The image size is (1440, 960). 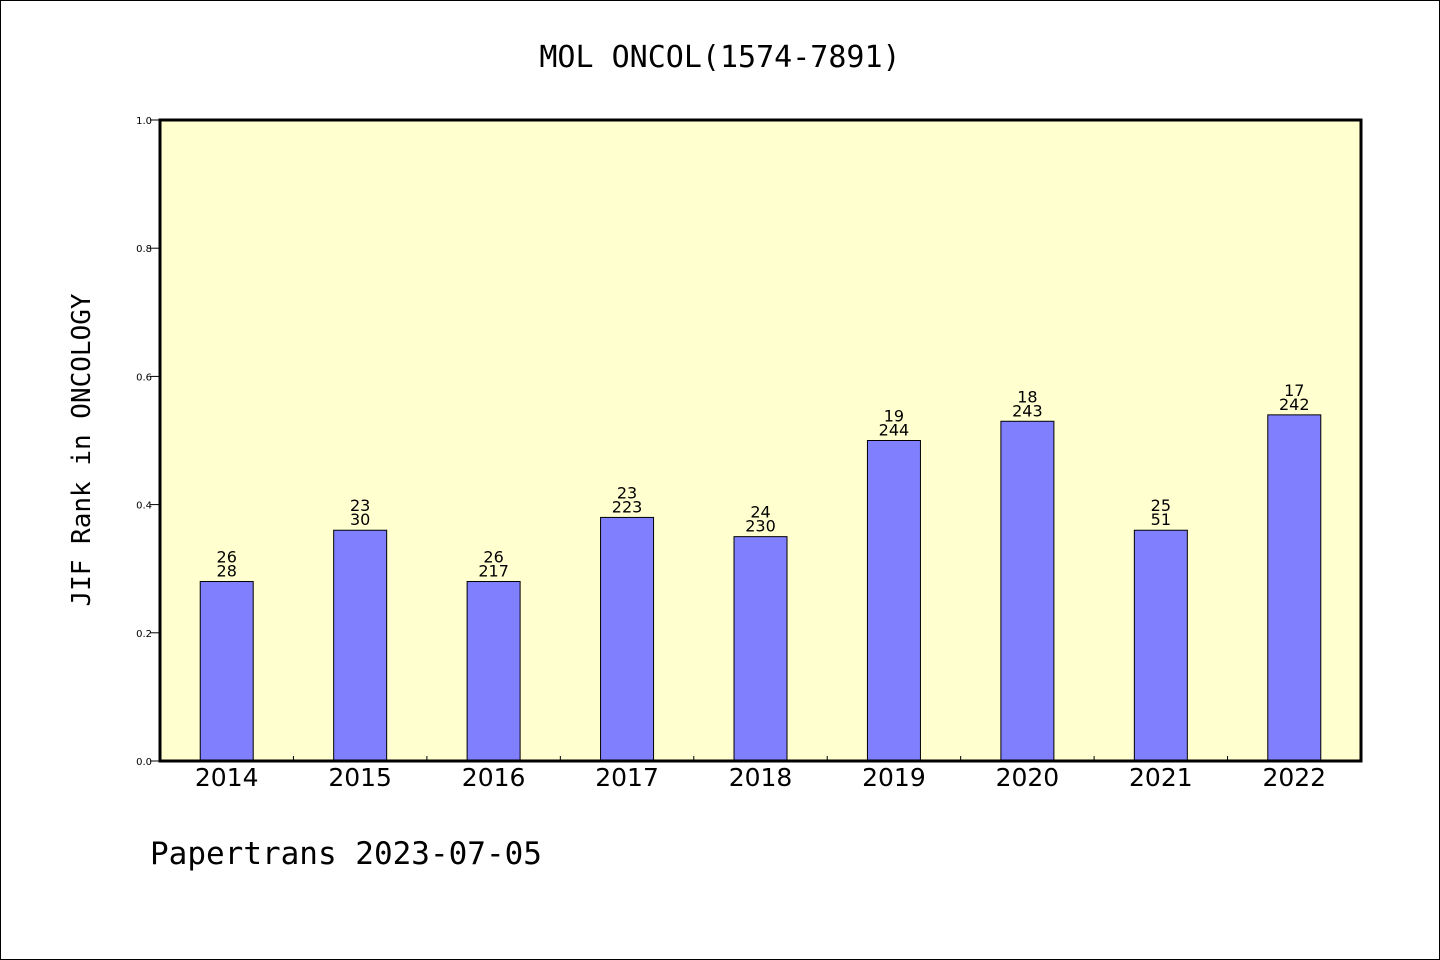 I want to click on y-tick-label: 0.6, so click(x=144, y=377).